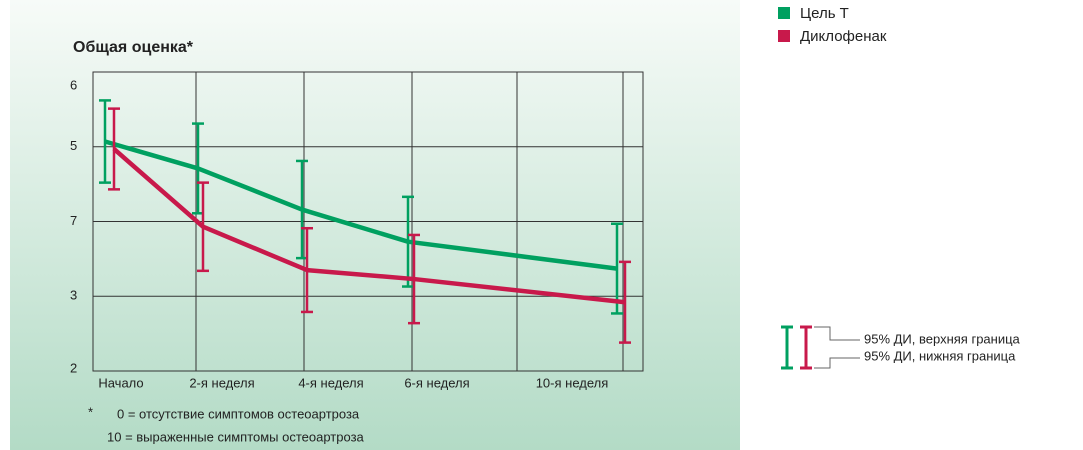 The height and width of the screenshot is (450, 1083). What do you see at coordinates (73, 145) in the screenshot?
I see `y-tick-label: 5` at bounding box center [73, 145].